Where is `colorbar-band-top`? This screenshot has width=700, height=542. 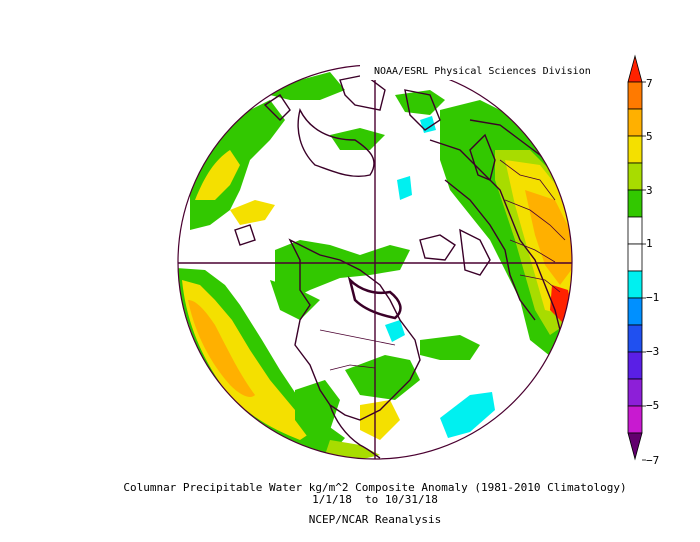
colorbar-band-top is located at coordinates (635, 68).